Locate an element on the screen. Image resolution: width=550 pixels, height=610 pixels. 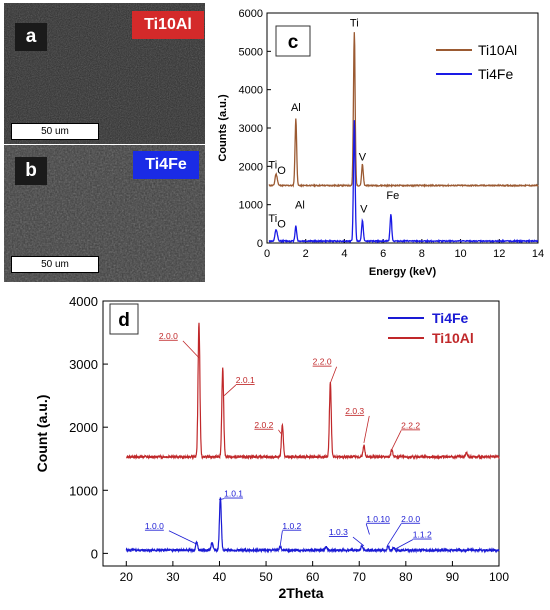
x-tick-label: 10 is located at coordinates (460, 254).